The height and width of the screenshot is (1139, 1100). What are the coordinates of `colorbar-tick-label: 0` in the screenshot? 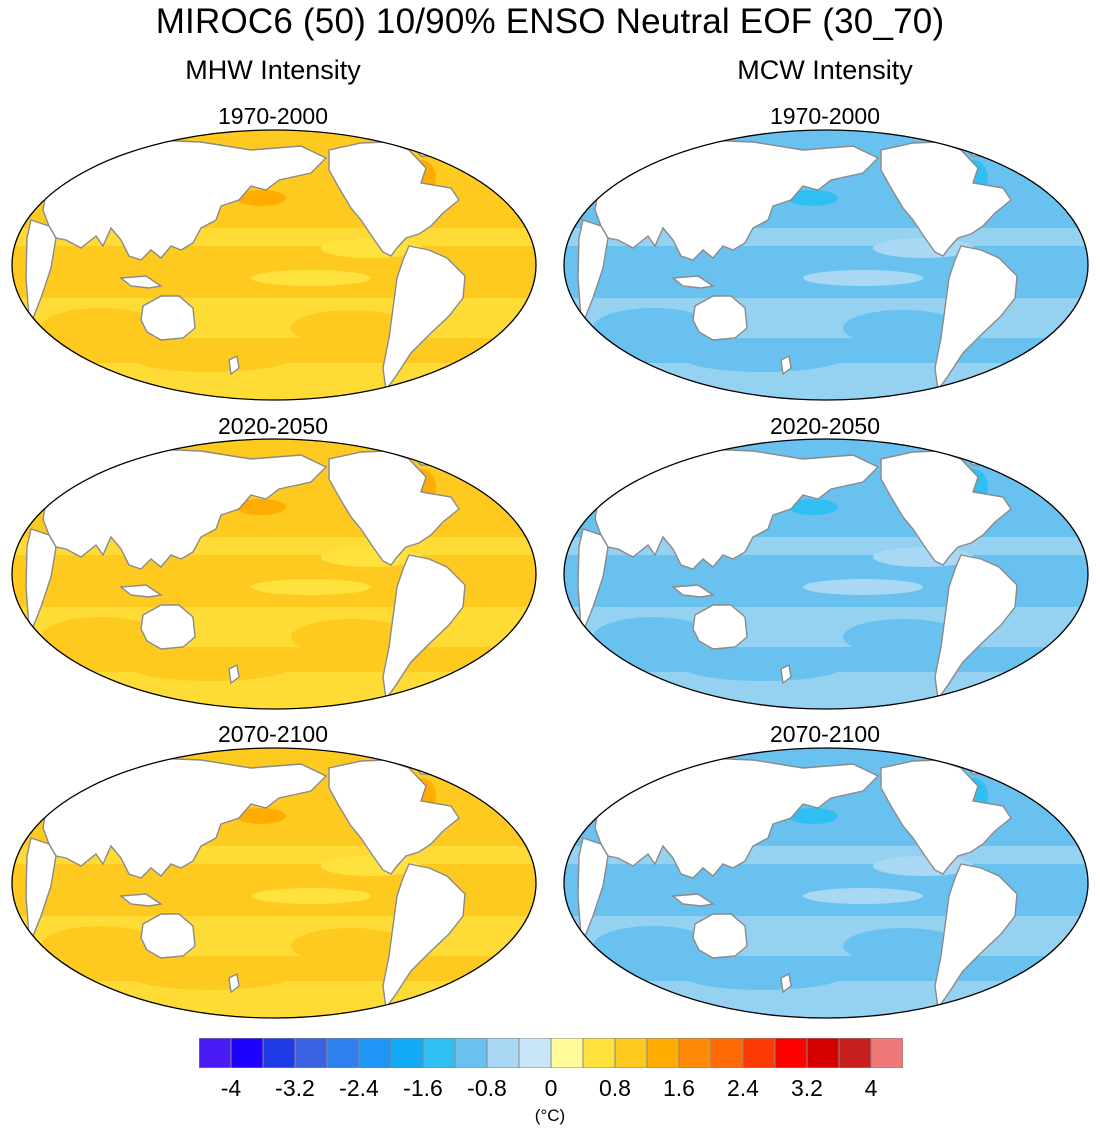 It's located at (551, 1088).